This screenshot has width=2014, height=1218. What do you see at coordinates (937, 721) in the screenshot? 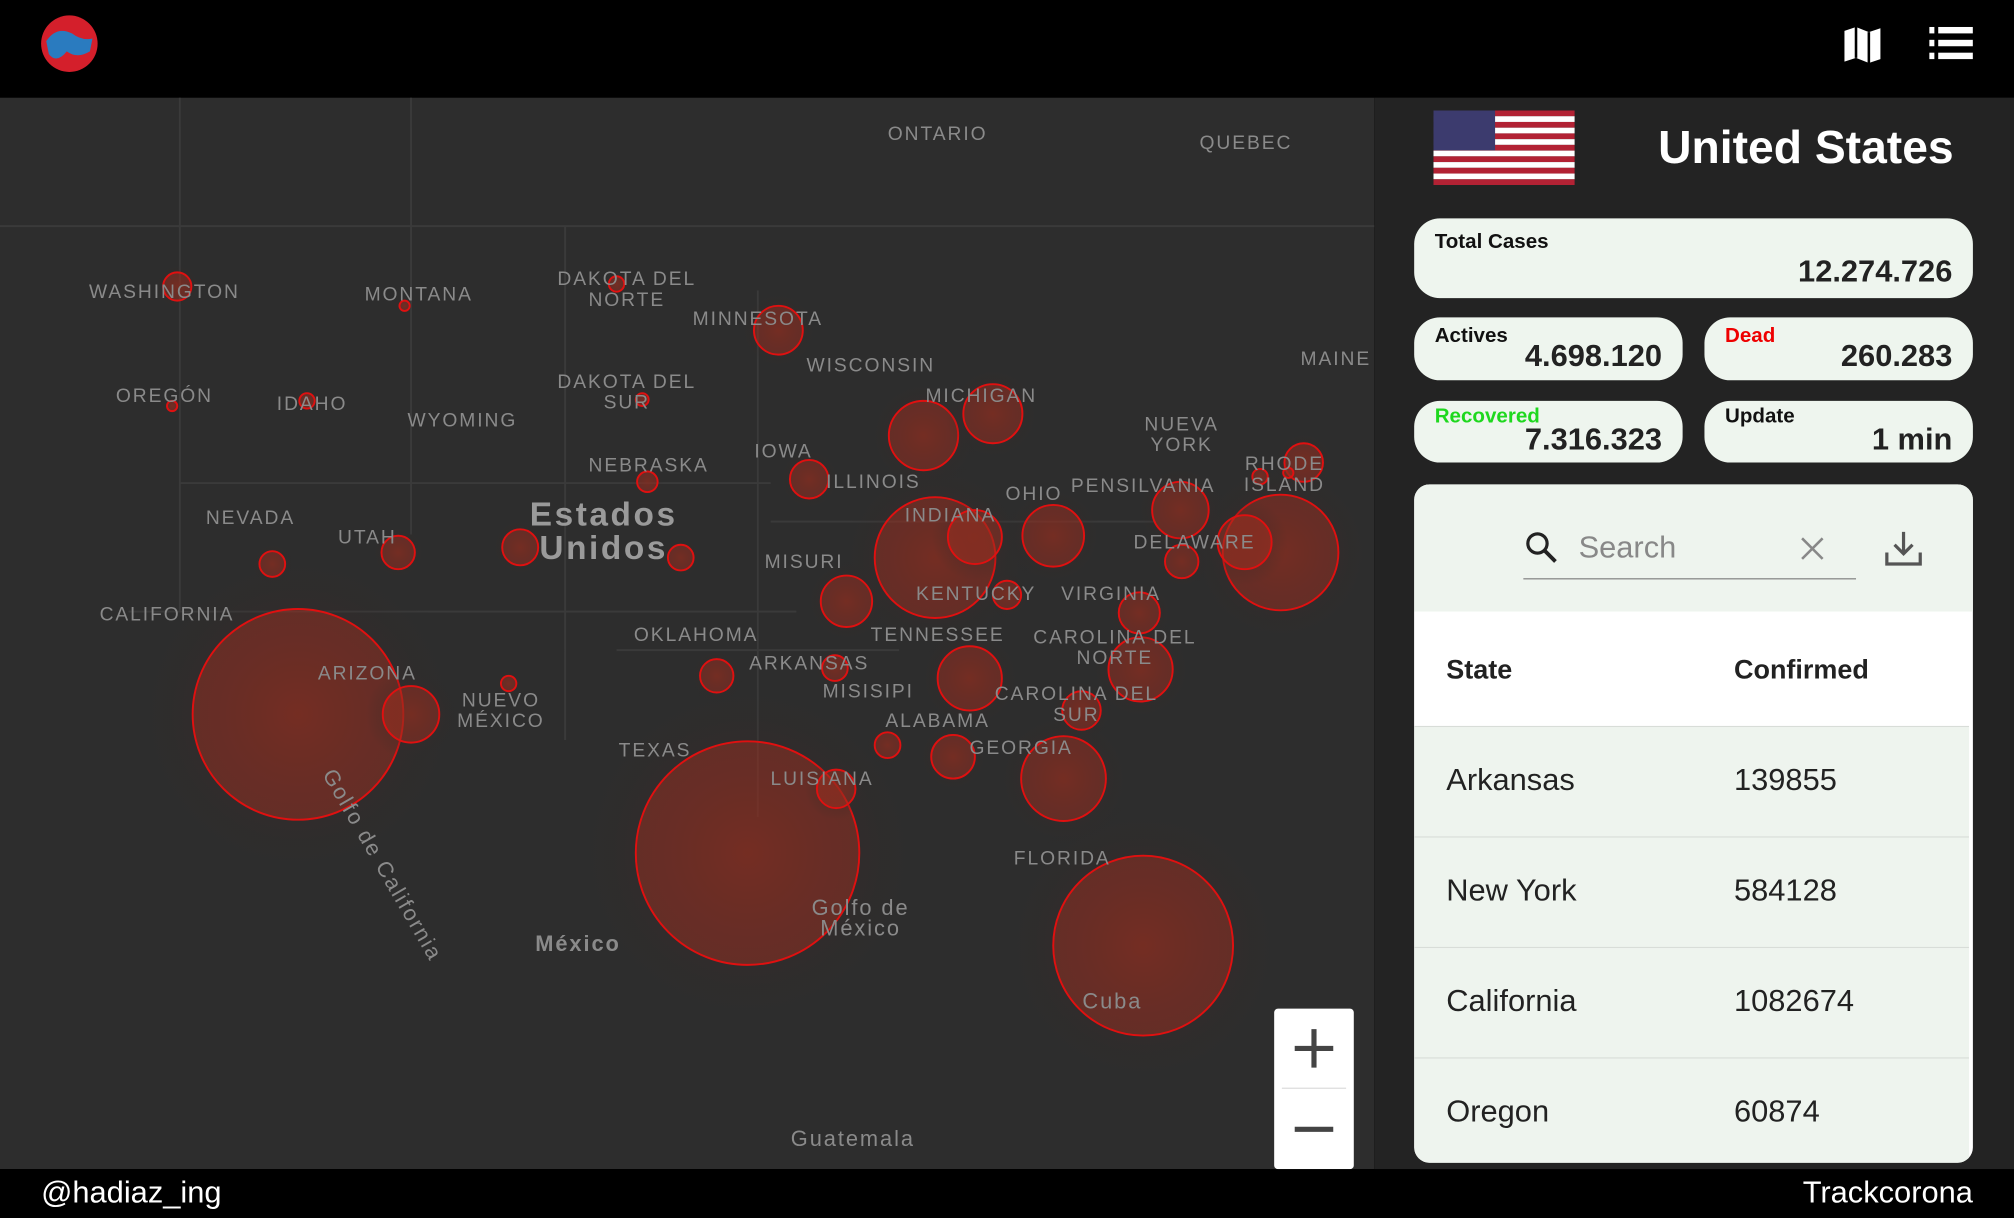
I see `map-label: ALABAMA` at bounding box center [937, 721].